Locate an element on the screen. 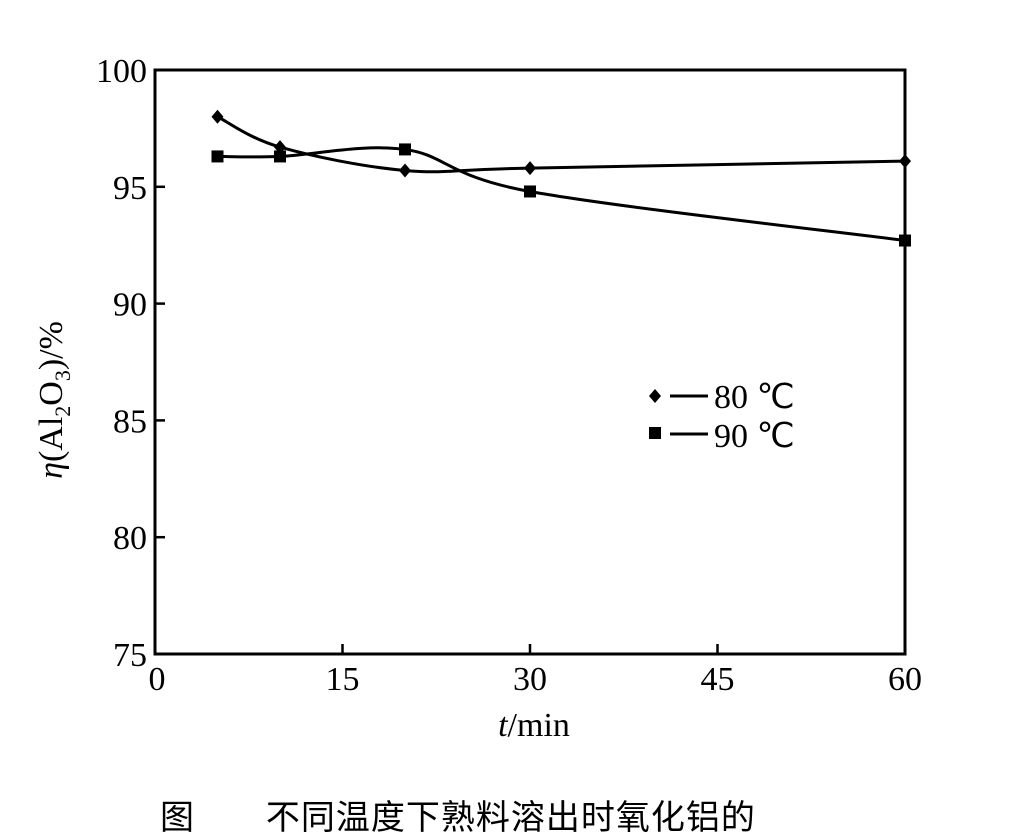 The width and height of the screenshot is (1022, 839). y-axis-eta: η is located at coordinates (51, 470).